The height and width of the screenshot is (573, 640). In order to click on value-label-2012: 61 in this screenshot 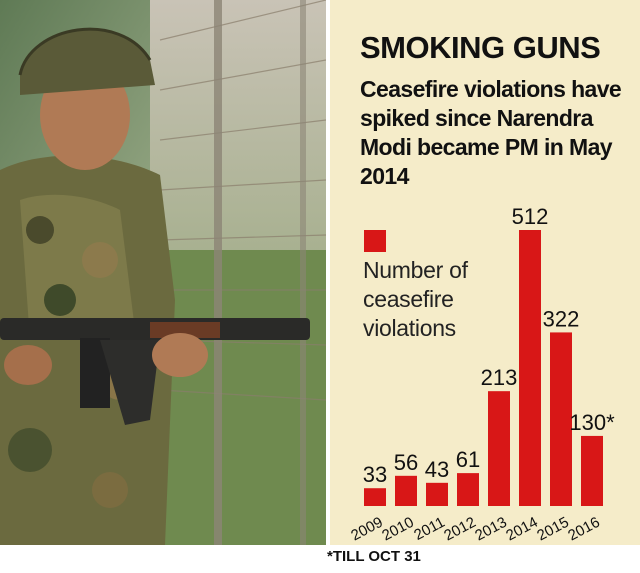, I will do `click(468, 459)`.